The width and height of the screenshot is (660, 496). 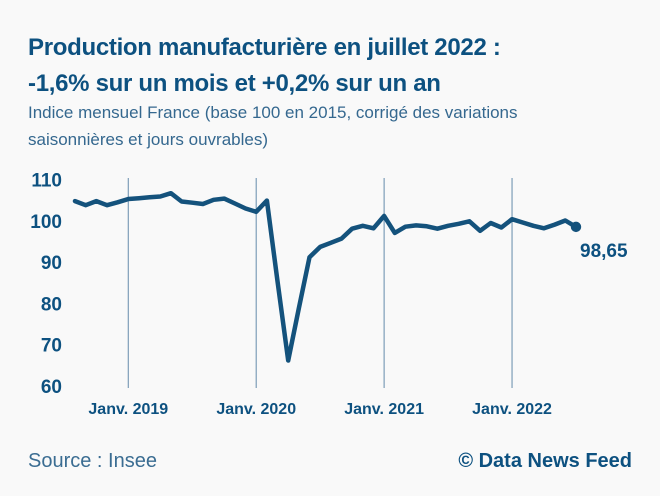 I want to click on chart-title-line2: -1,6% sur un mois et +0,2% sur un an, so click(x=234, y=83).